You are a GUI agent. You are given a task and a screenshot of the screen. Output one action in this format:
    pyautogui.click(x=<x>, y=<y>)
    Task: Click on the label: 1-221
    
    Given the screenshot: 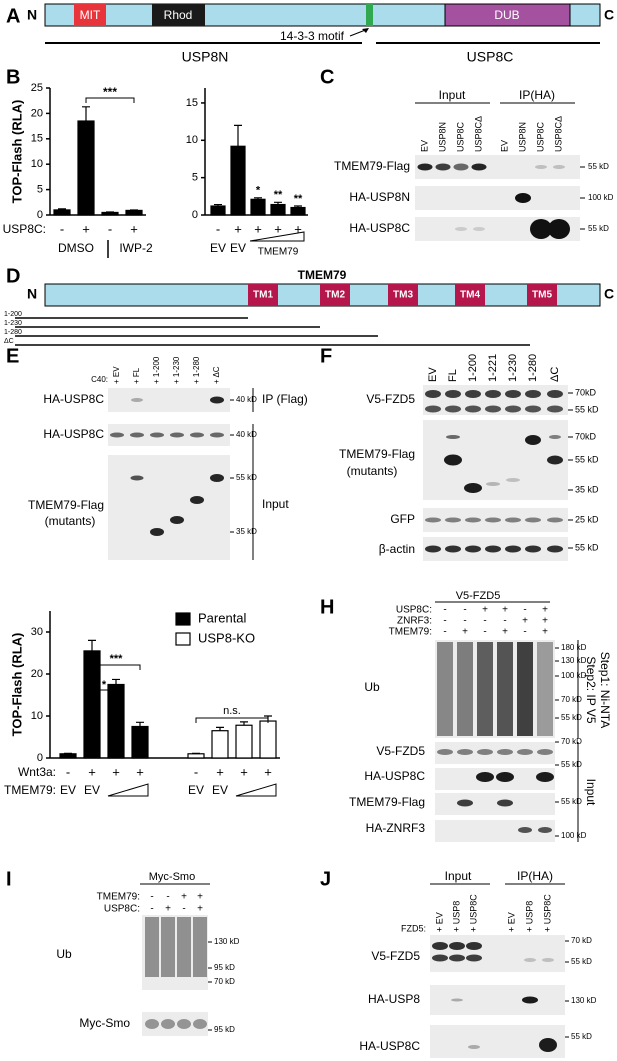 What is the action you would take?
    pyautogui.click(x=493, y=368)
    